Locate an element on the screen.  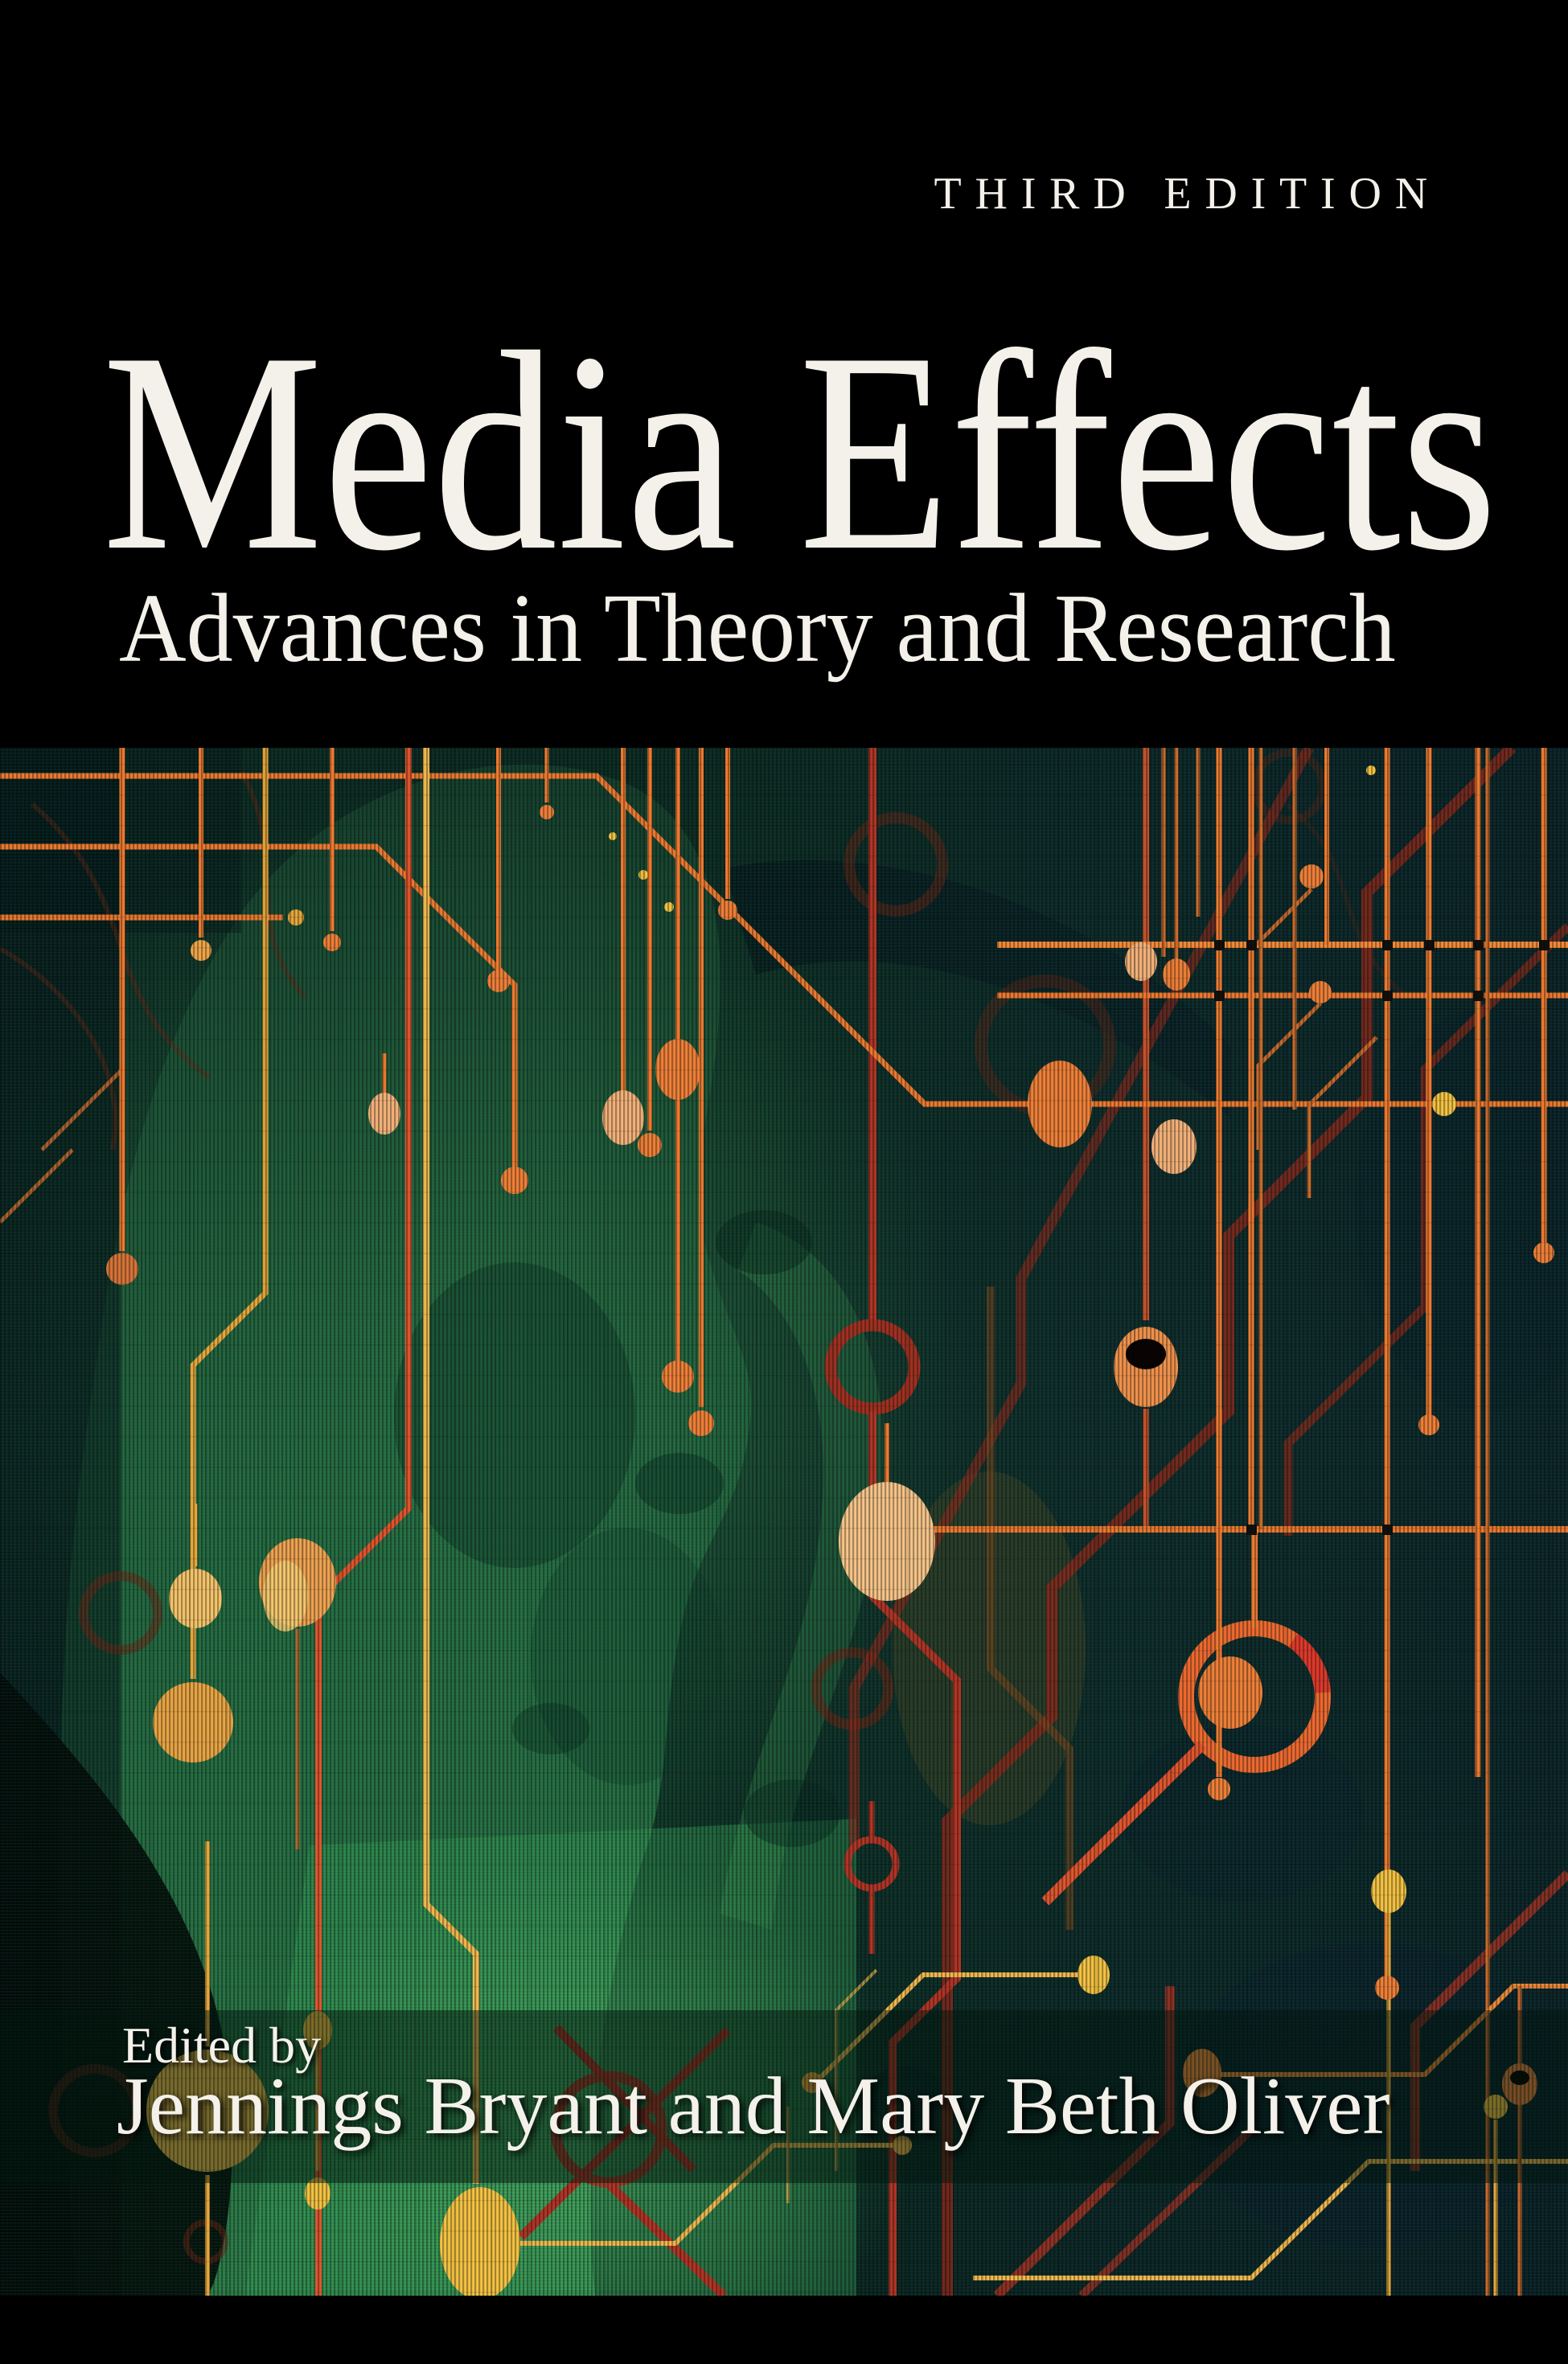
edited-by-label: Edited by is located at coordinates (222, 2046).